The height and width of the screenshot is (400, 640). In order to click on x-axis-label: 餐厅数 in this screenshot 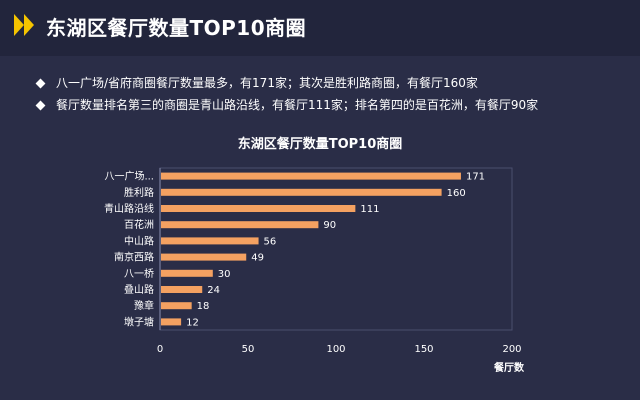, I will do `click(509, 367)`.